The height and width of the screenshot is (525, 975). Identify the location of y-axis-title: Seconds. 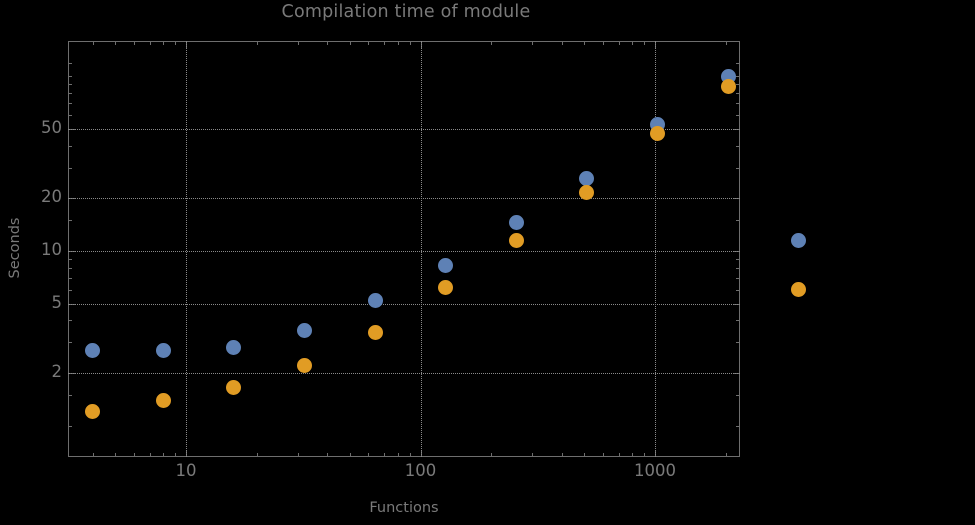
(15, 248).